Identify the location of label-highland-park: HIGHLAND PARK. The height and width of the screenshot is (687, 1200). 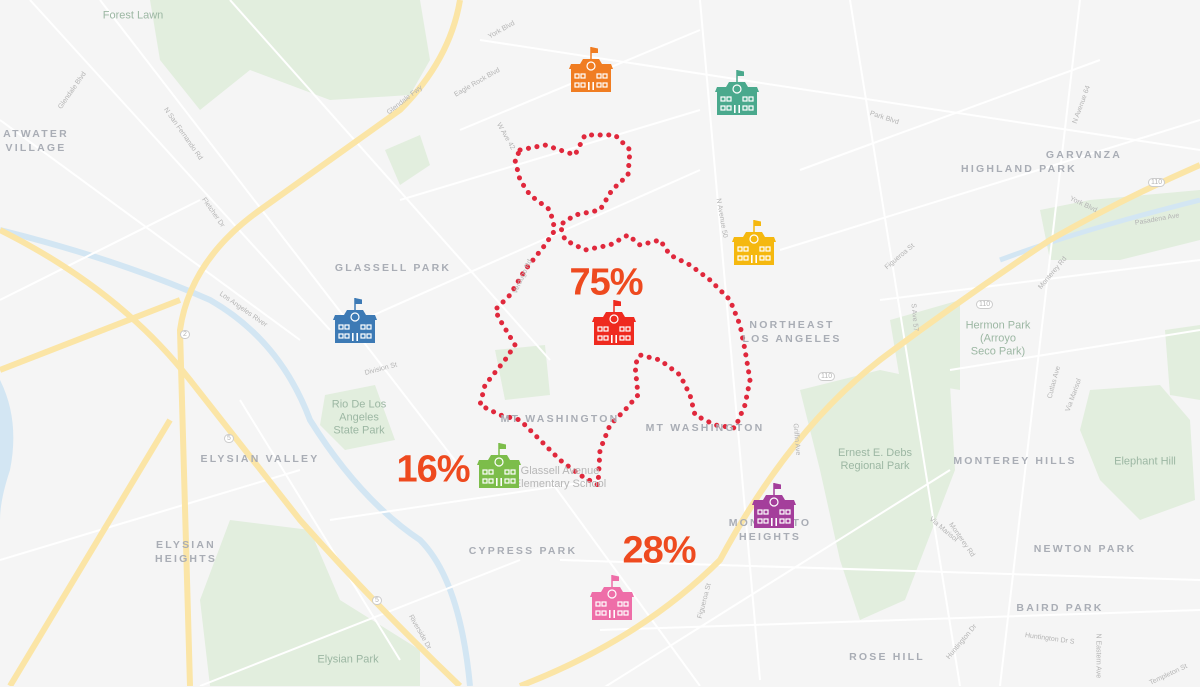
(1019, 169).